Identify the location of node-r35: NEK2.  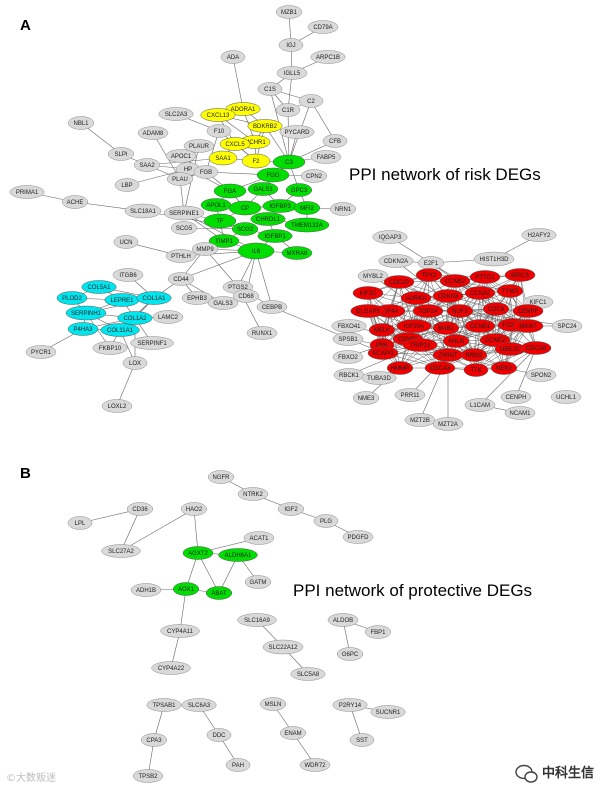
(504, 368).